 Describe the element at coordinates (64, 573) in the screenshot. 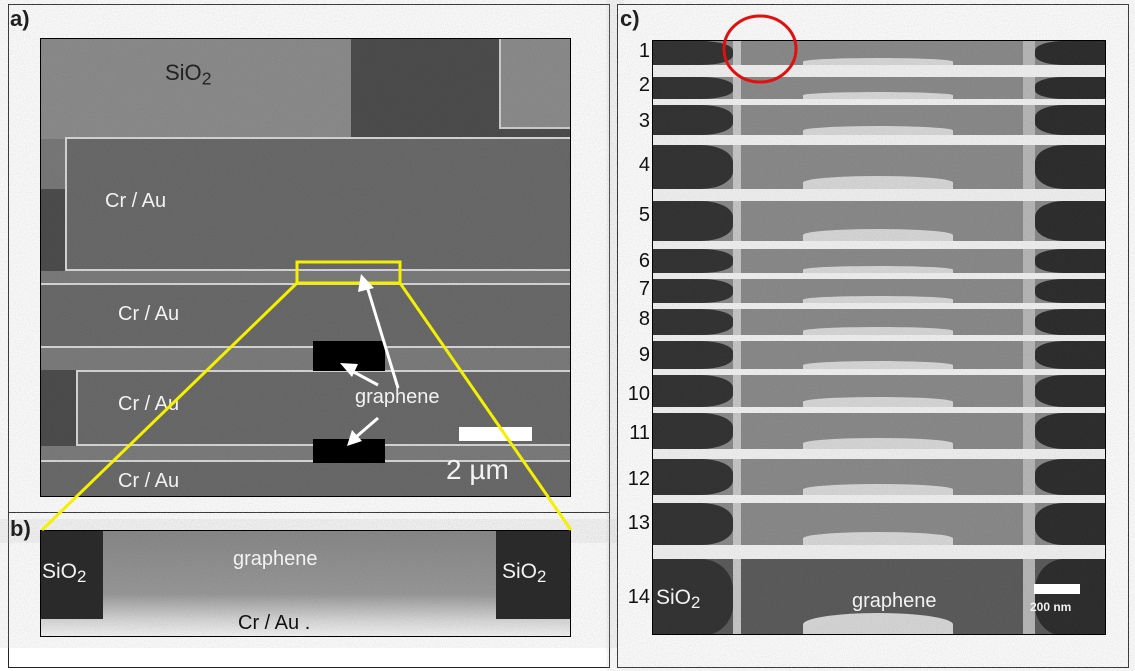

I see `panel-b-sio2-left: SiO2` at that location.